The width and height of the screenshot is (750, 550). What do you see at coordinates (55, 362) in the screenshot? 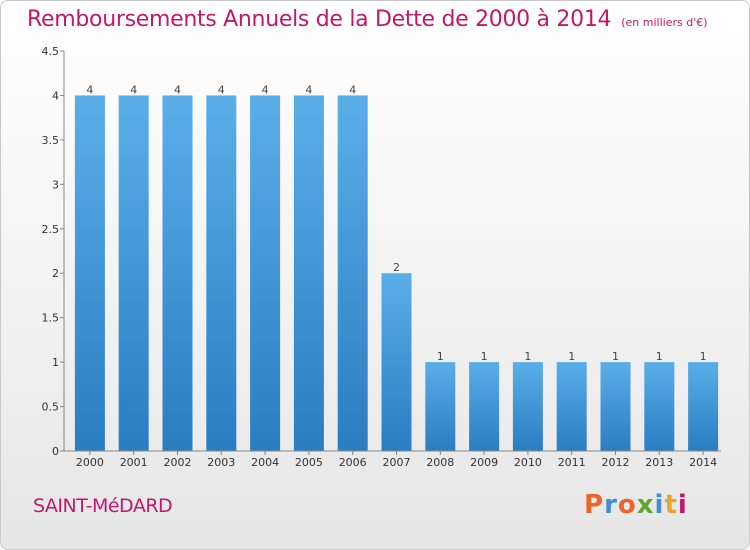
I see `y-tick-label: 1` at bounding box center [55, 362].